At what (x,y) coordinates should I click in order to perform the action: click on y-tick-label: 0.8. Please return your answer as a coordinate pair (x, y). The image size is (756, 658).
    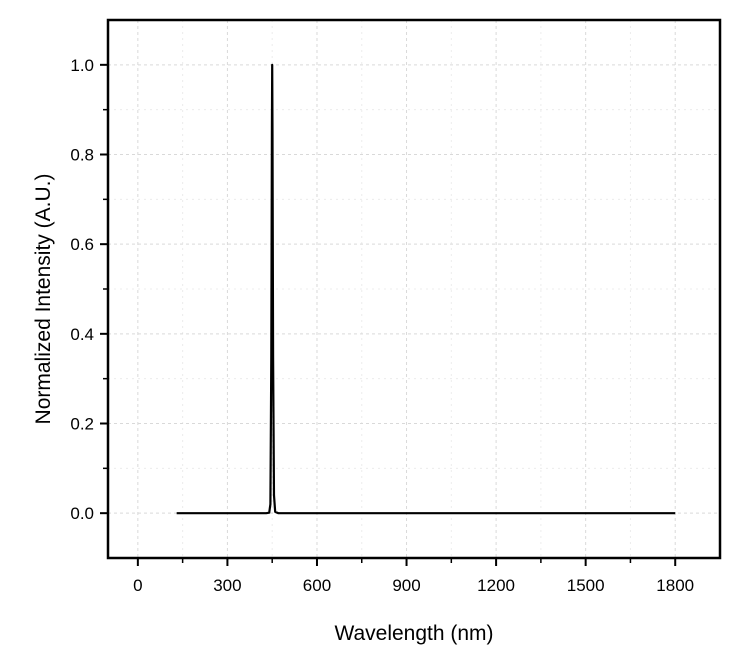
    Looking at the image, I should click on (82, 155).